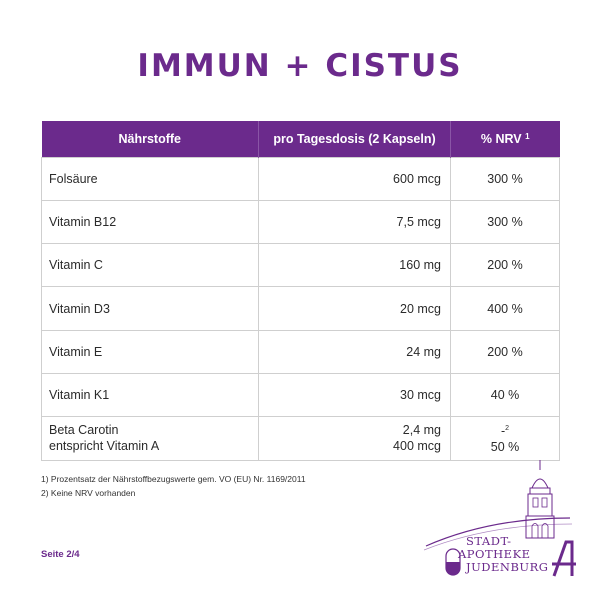 Image resolution: width=600 pixels, height=600 pixels. I want to click on pharmacy-logo: STADT- APOTHEKE JUDENBURG, so click(500, 520).